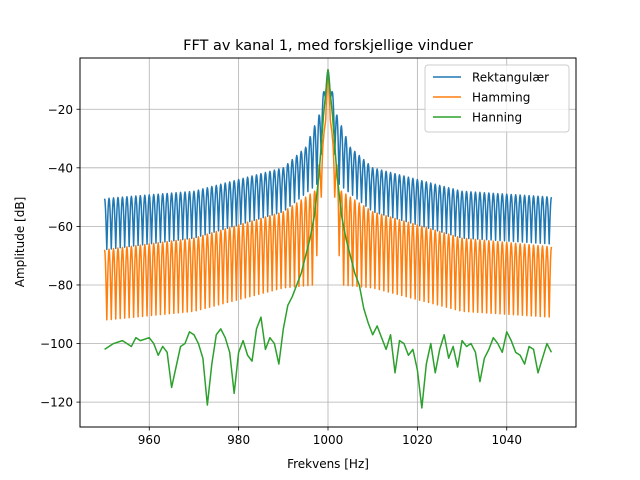 This screenshot has width=640, height=480. I want to click on legend-label: Hamming, so click(501, 98).